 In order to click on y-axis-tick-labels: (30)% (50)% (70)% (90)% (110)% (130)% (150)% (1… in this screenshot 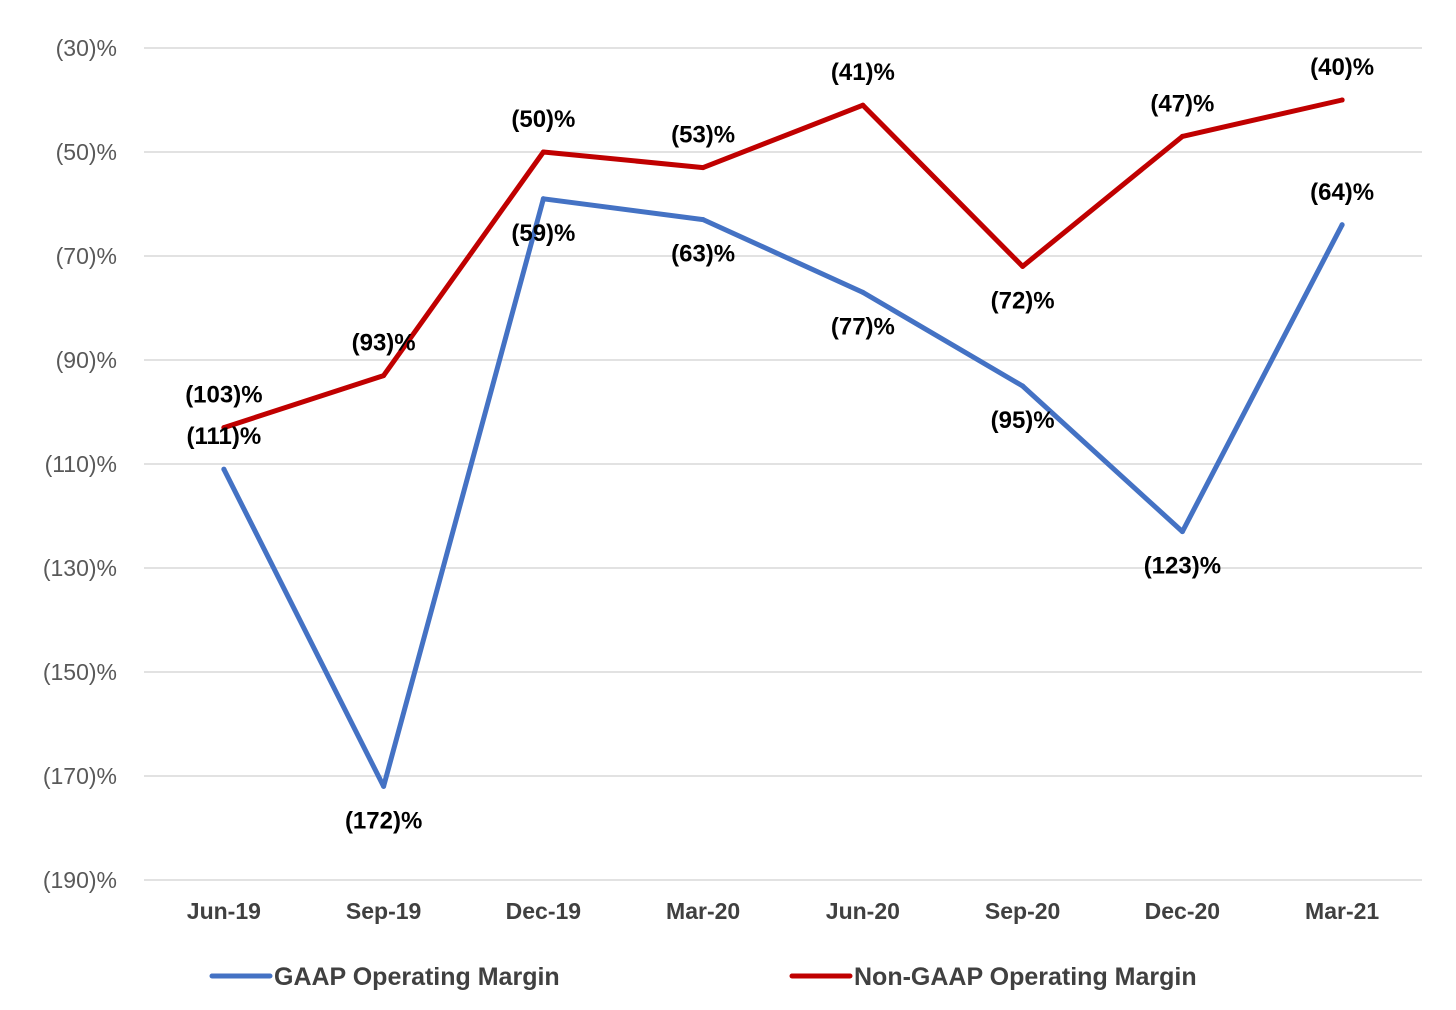, I will do `click(80, 464)`.